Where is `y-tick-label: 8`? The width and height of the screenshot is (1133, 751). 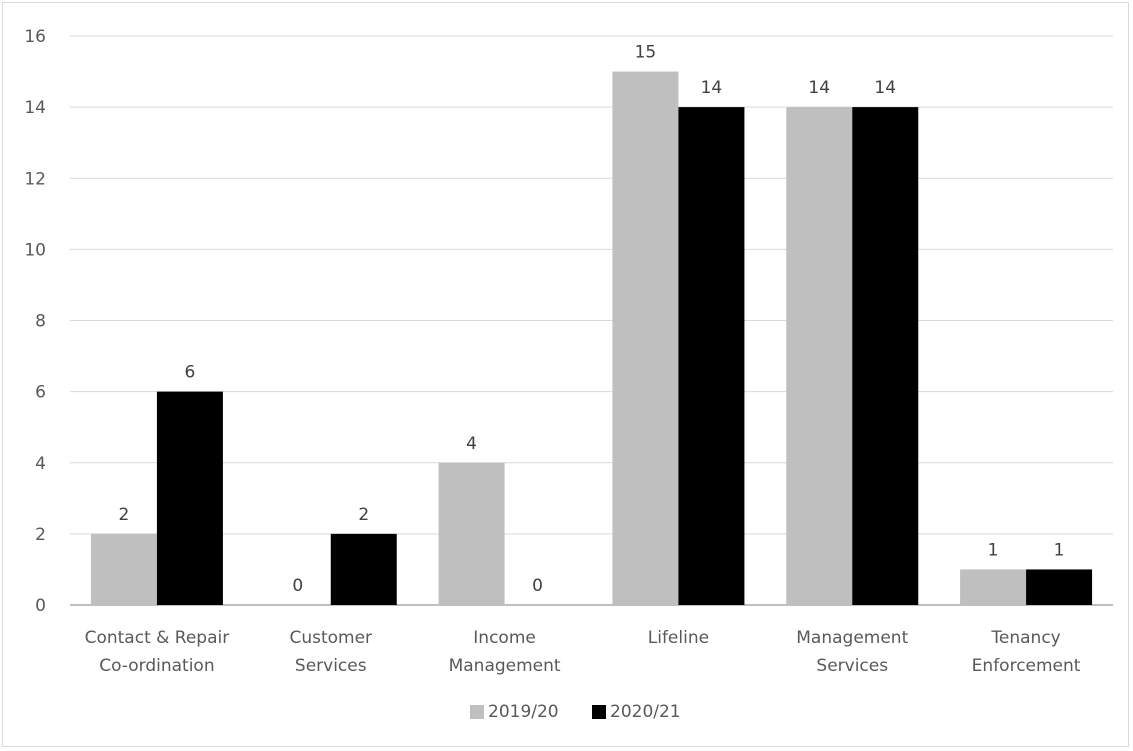 y-tick-label: 8 is located at coordinates (40, 322).